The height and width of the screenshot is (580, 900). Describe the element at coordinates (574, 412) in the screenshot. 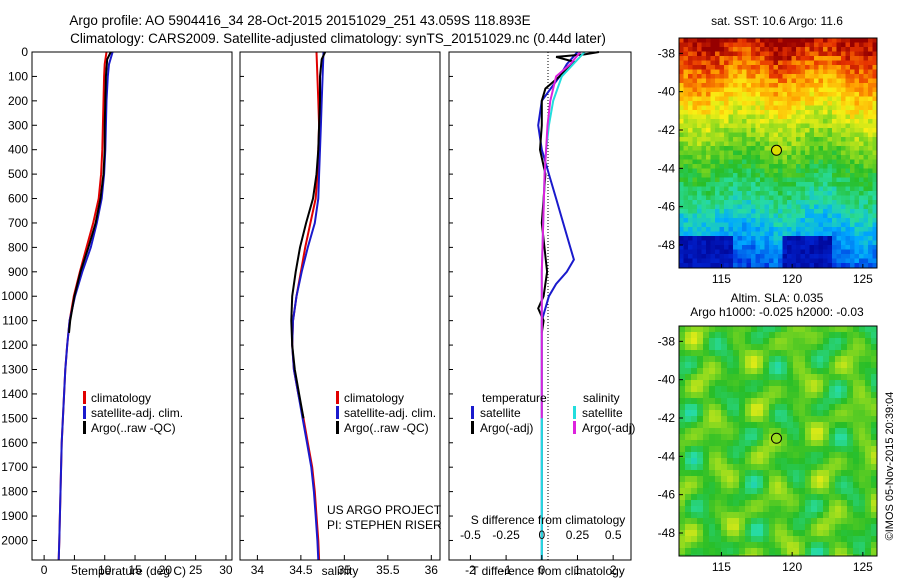

I see `legend-swatch-s-satellite` at that location.